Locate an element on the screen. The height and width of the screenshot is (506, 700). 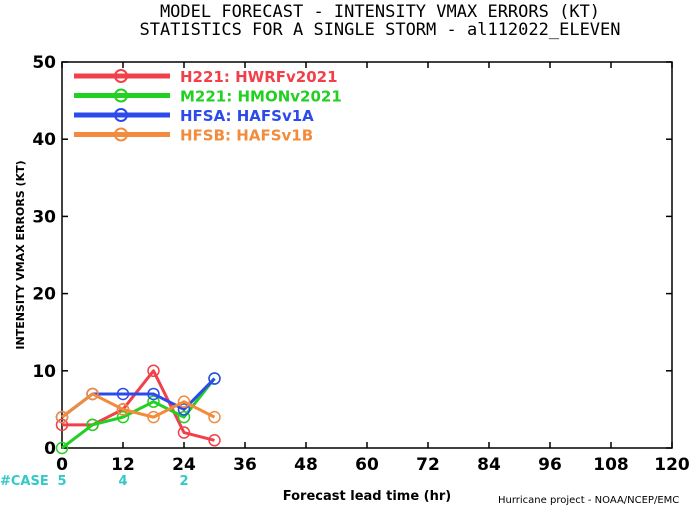
x-tick-label: 24 is located at coordinates (184, 465).